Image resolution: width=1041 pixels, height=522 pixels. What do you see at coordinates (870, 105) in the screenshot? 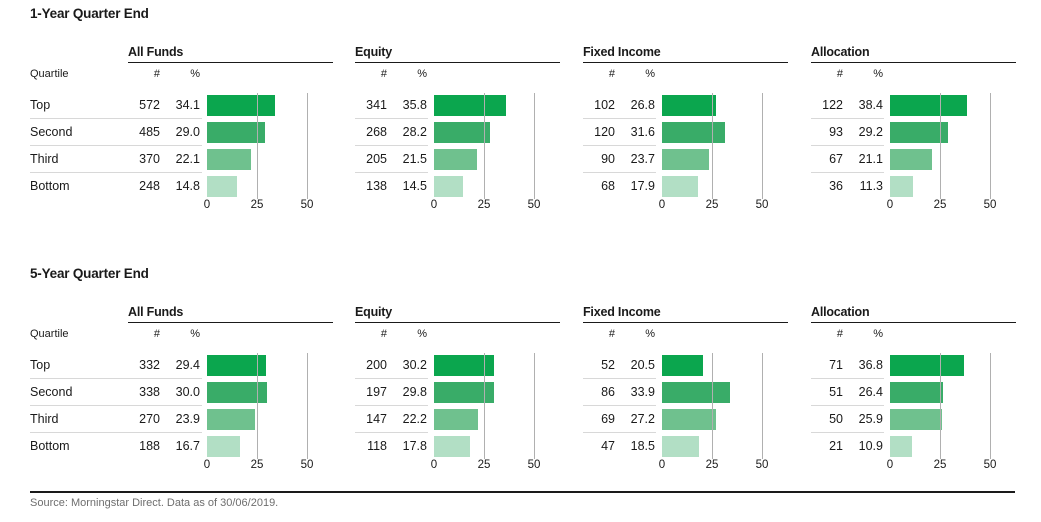
I see `pct-value: 38.4` at bounding box center [870, 105].